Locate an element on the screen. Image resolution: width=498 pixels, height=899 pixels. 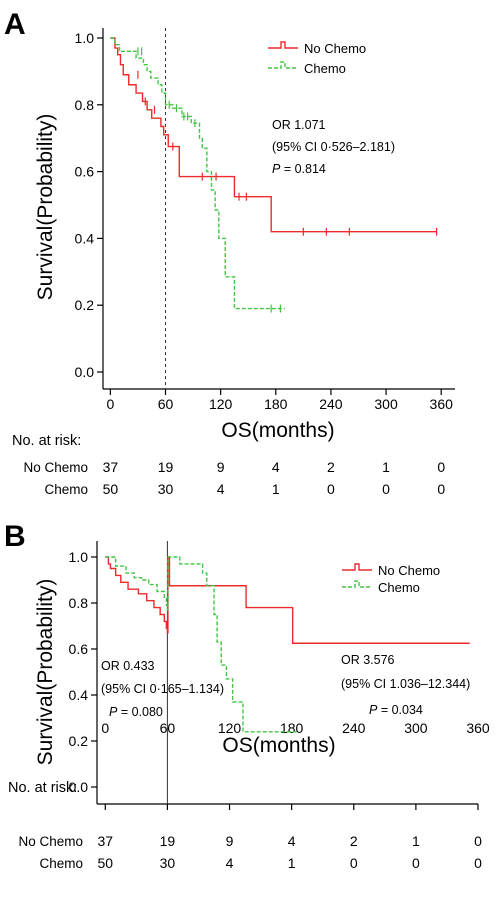
panel-a-ytick-label: 0.6 is located at coordinates (85, 172).